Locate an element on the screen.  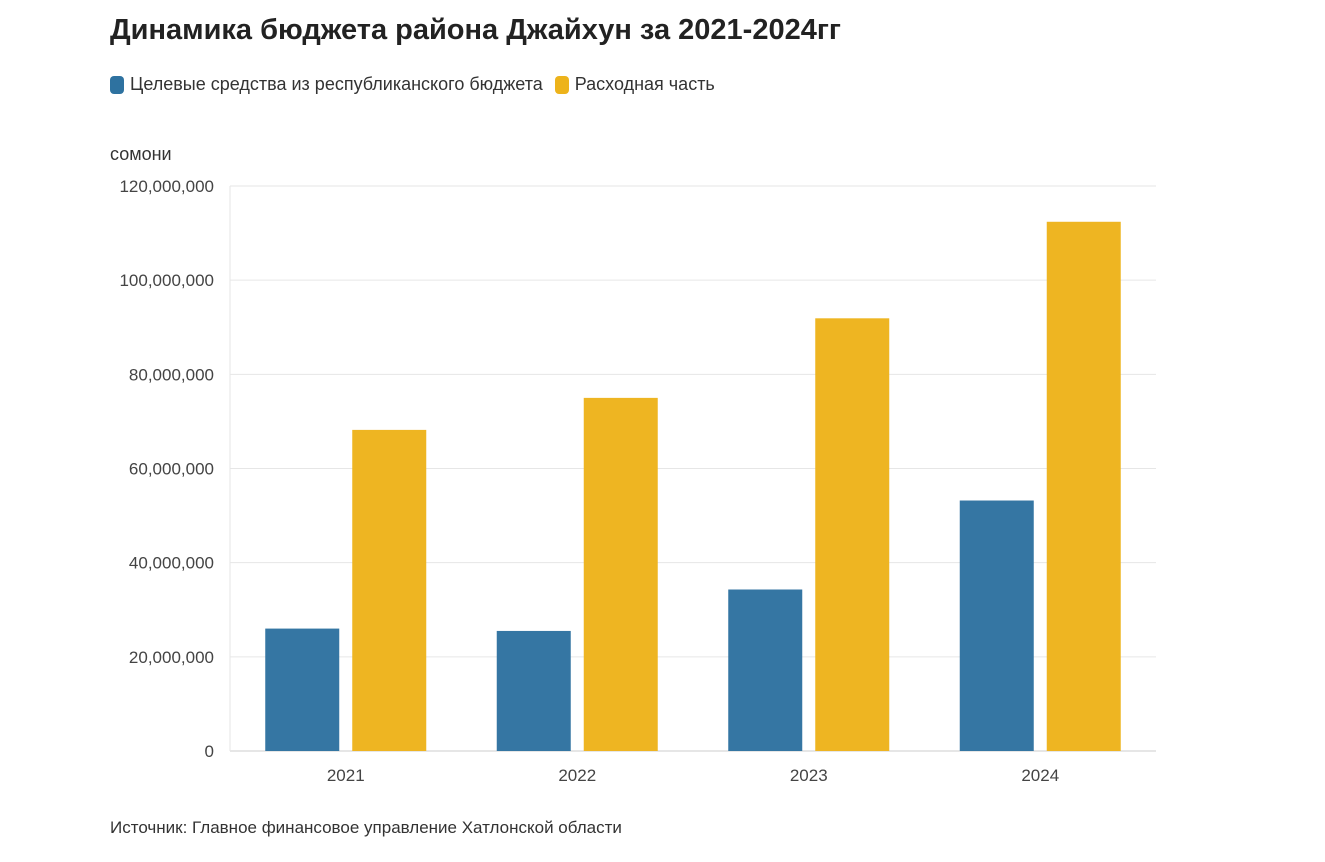
y-tick-label: 20,000,000 is located at coordinates (171, 657).